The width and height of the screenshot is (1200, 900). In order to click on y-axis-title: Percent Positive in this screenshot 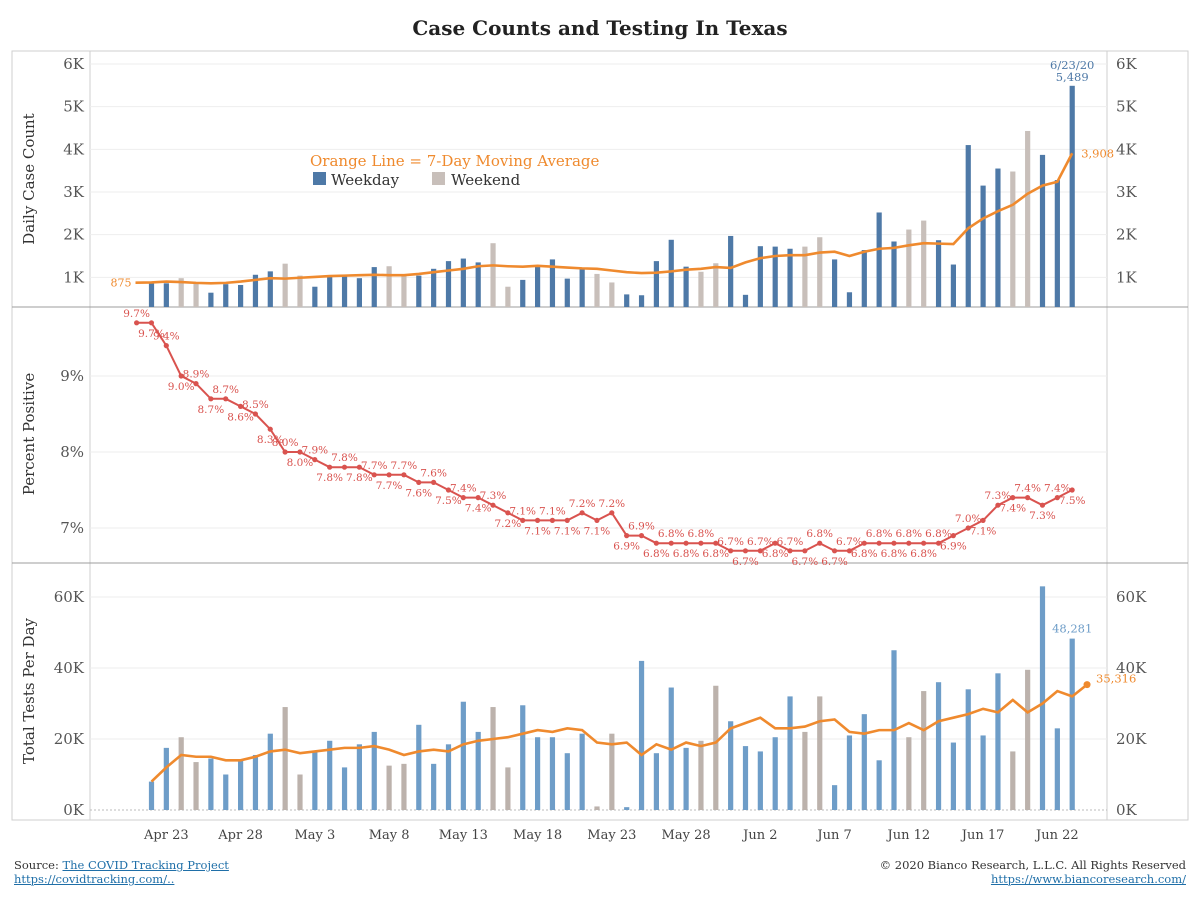, I will do `click(29, 434)`.